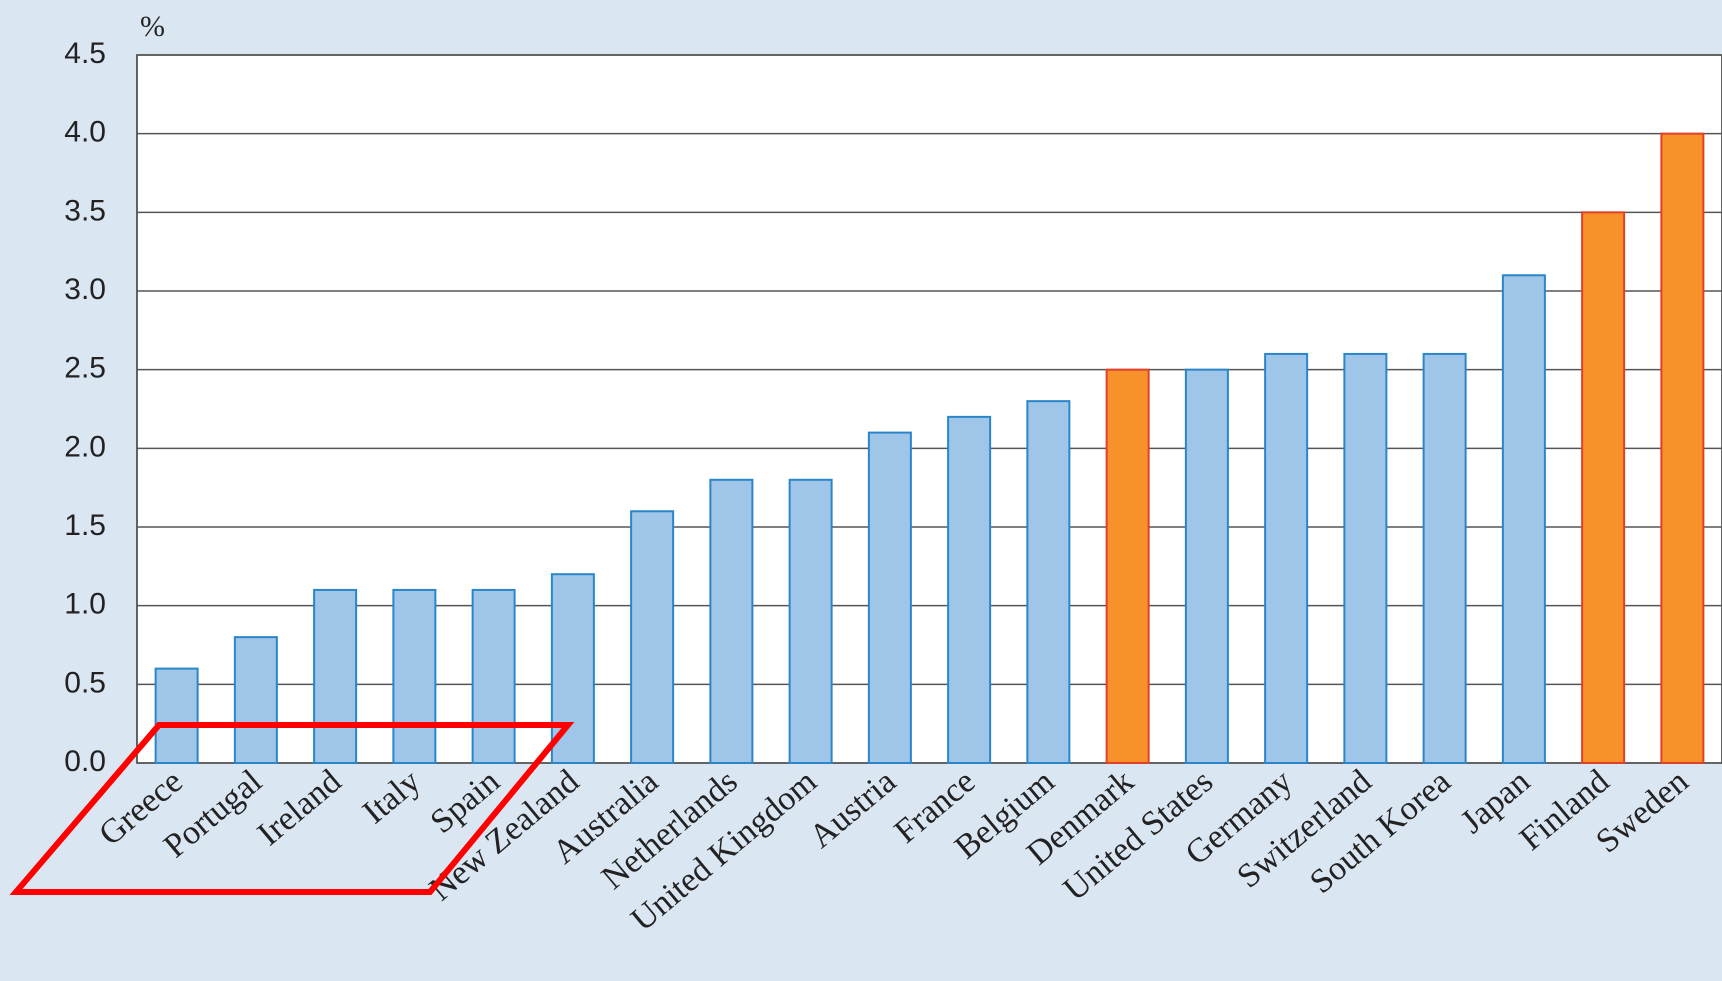 The height and width of the screenshot is (981, 1722). What do you see at coordinates (292, 808) in the screenshot?
I see `highlight-box` at bounding box center [292, 808].